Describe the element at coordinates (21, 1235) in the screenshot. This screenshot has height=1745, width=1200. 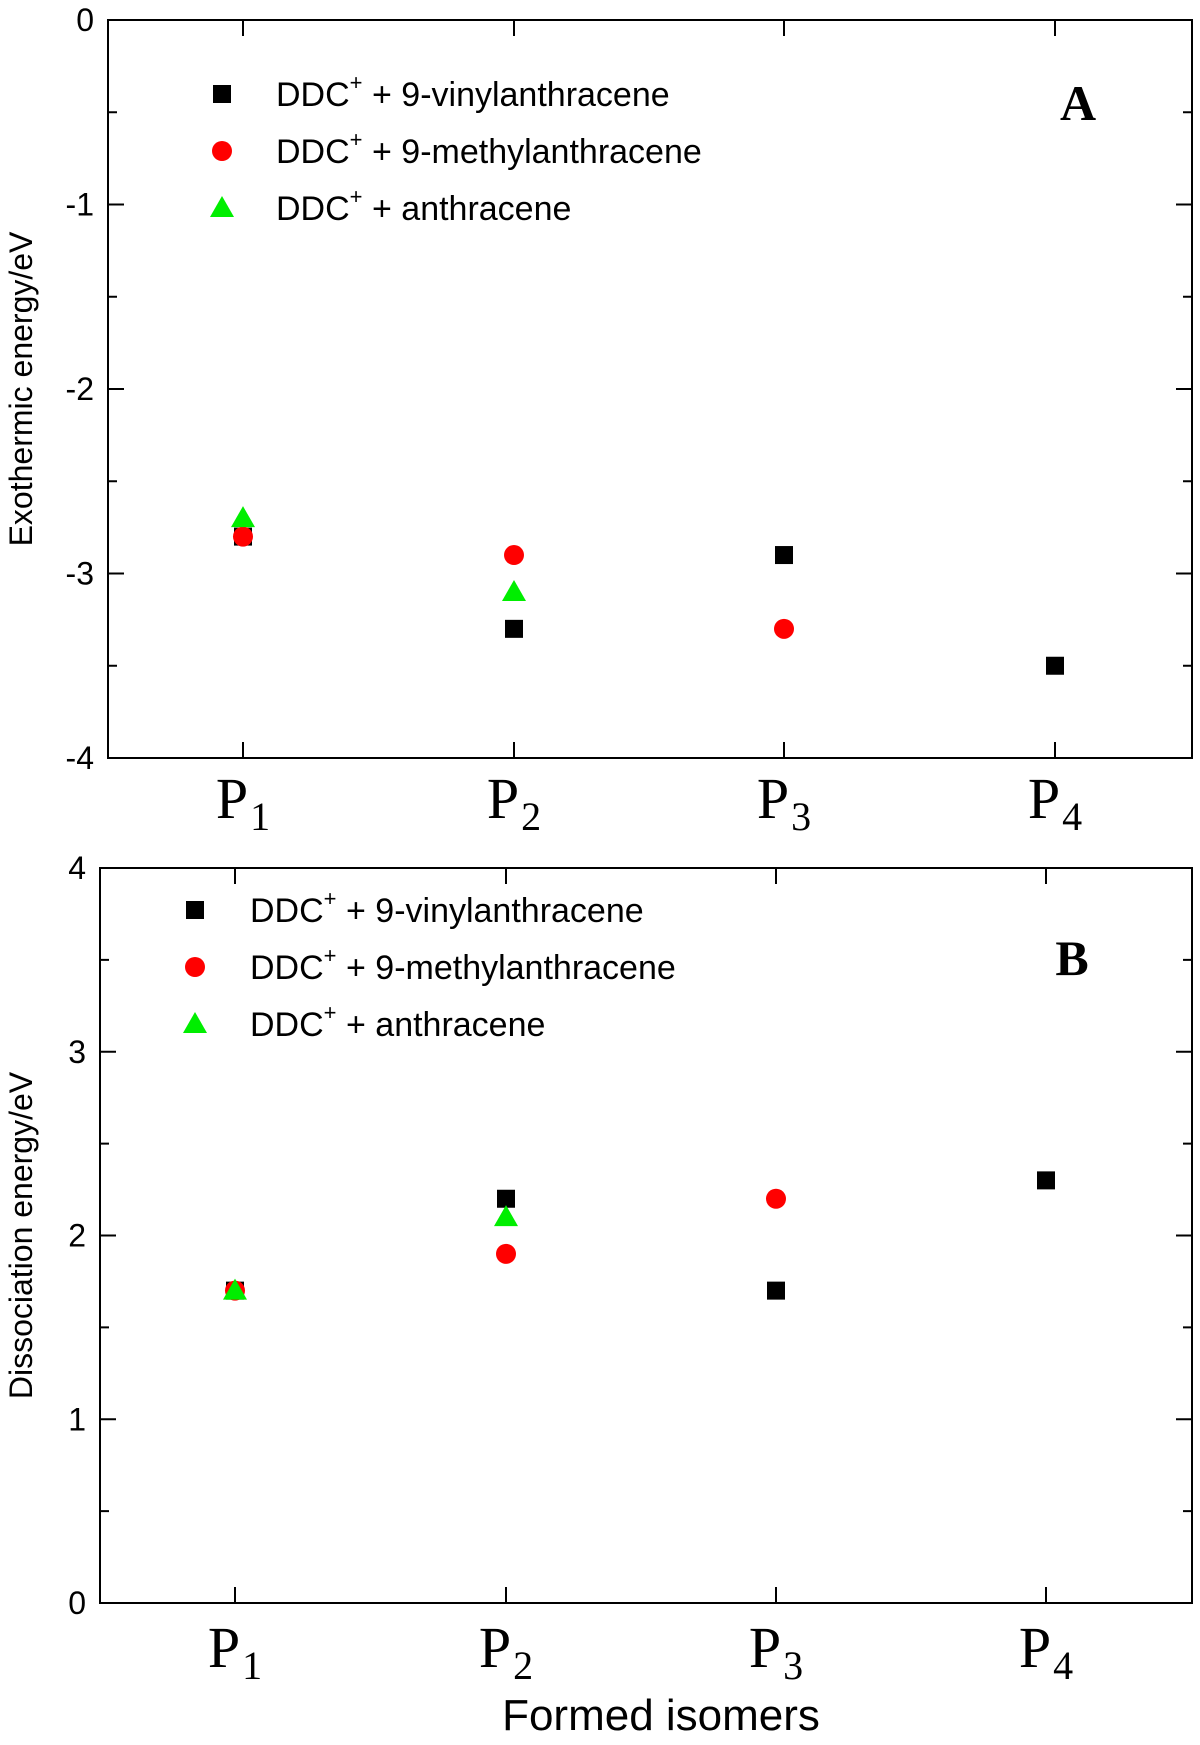
I see `y-axis-title: Dissociation energy/eV` at that location.